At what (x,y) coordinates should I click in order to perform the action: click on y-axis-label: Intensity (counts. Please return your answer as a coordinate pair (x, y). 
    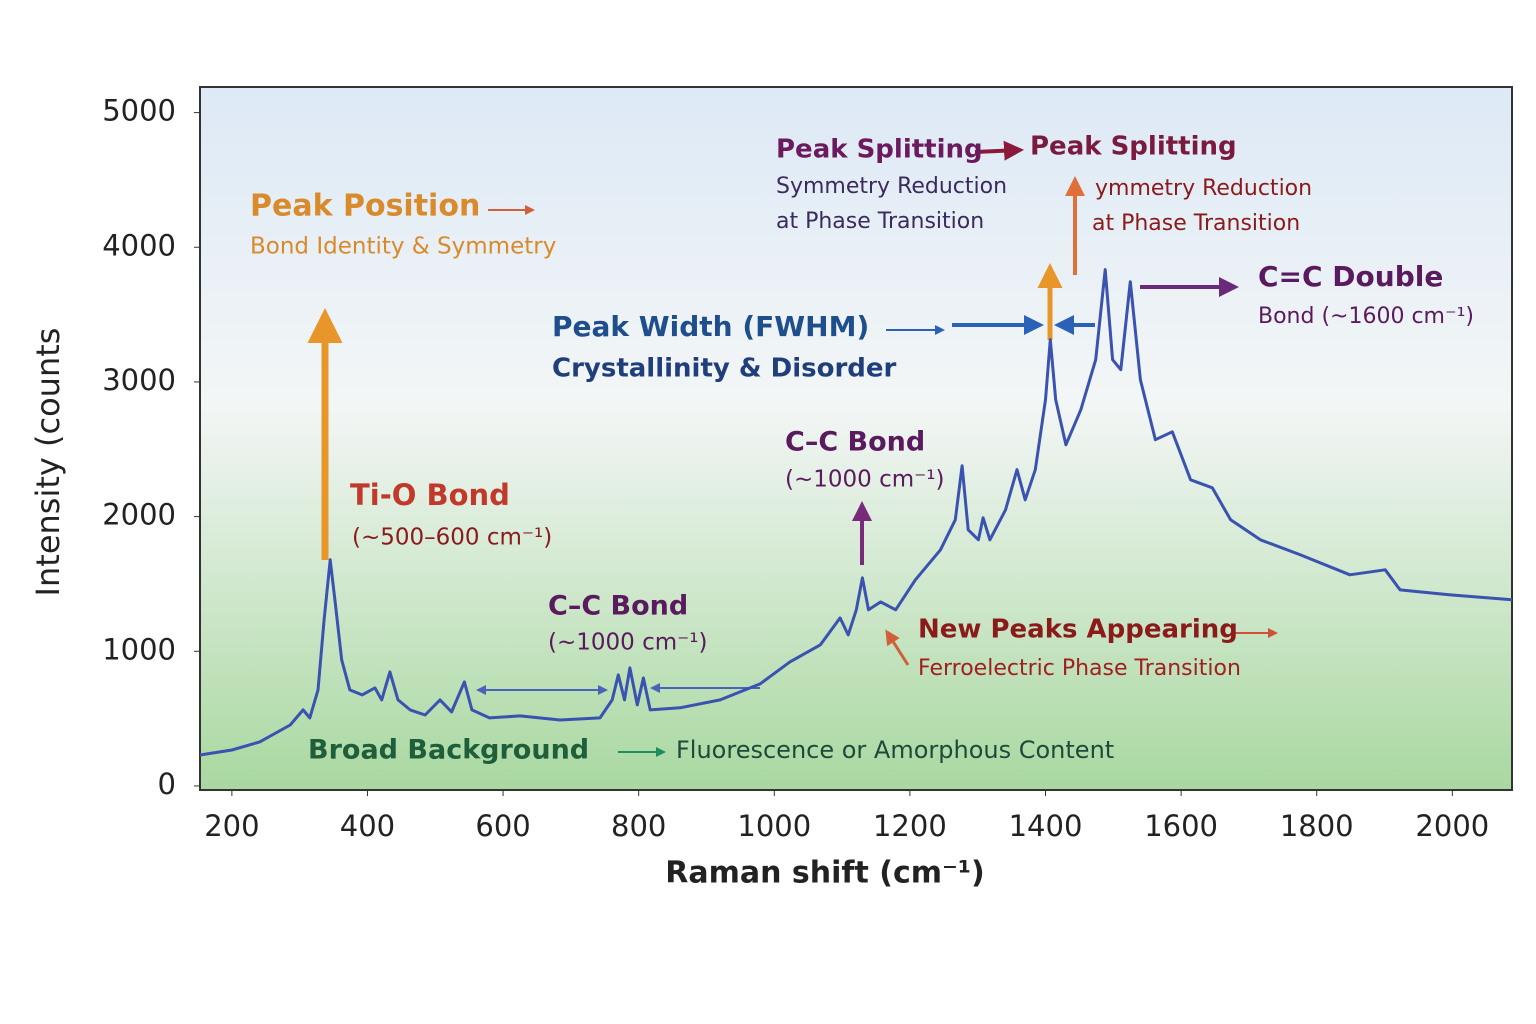
    Looking at the image, I should click on (48, 462).